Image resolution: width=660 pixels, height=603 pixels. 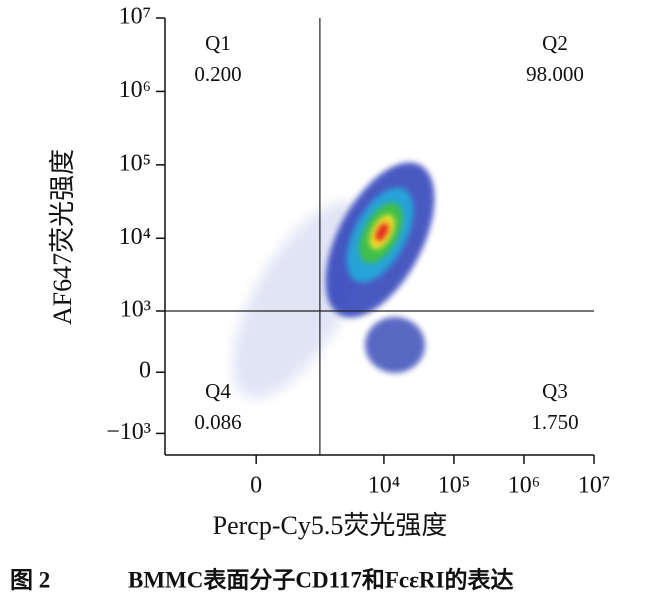 I want to click on caption: BMMC表面分子CD117和FcεRI的表达, so click(x=320, y=579).